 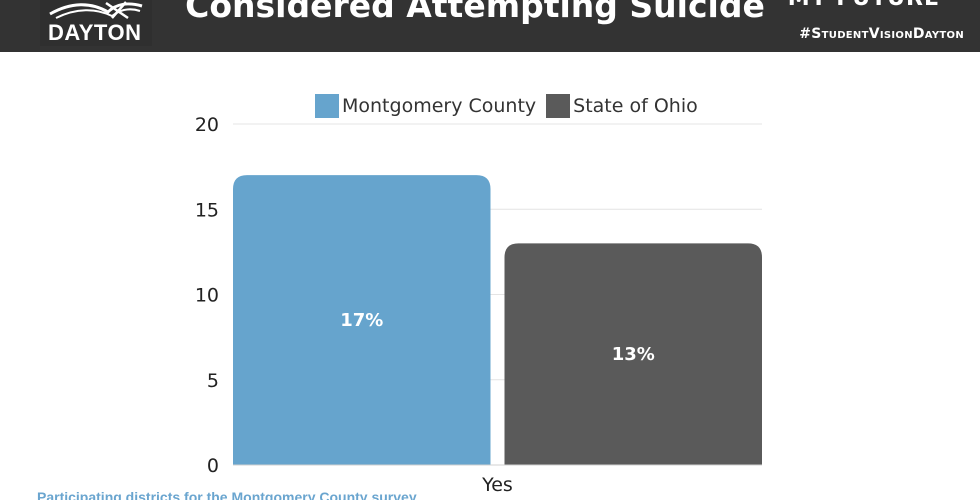 I want to click on legend-swatch-ohio, so click(x=558, y=106).